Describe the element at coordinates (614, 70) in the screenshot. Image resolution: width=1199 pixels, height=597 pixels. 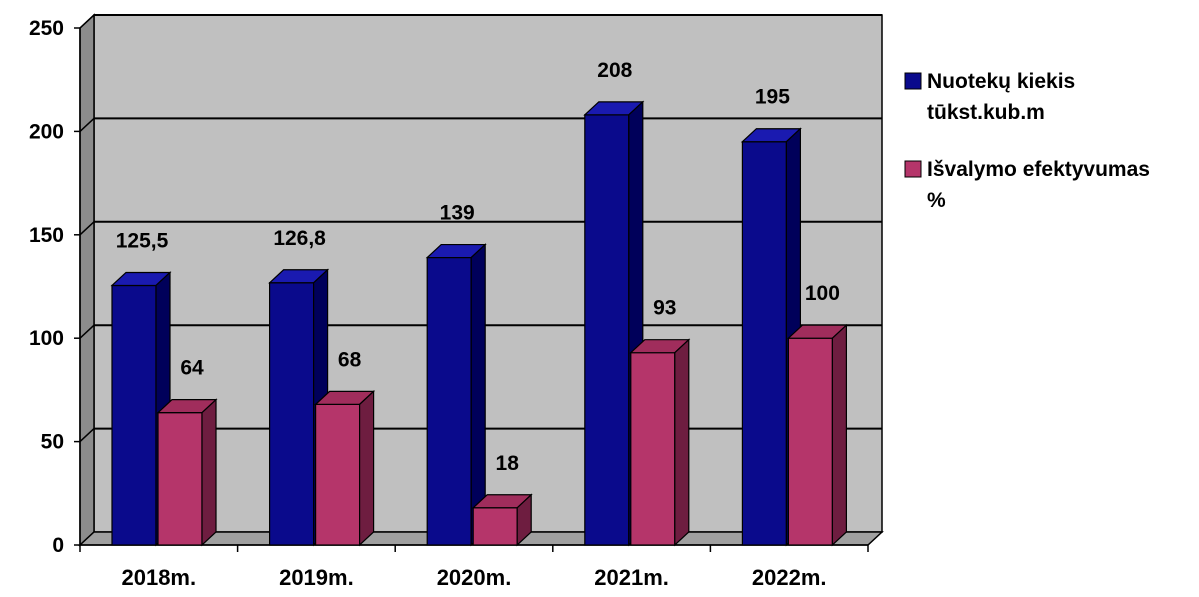
I see `data-label: 208` at that location.